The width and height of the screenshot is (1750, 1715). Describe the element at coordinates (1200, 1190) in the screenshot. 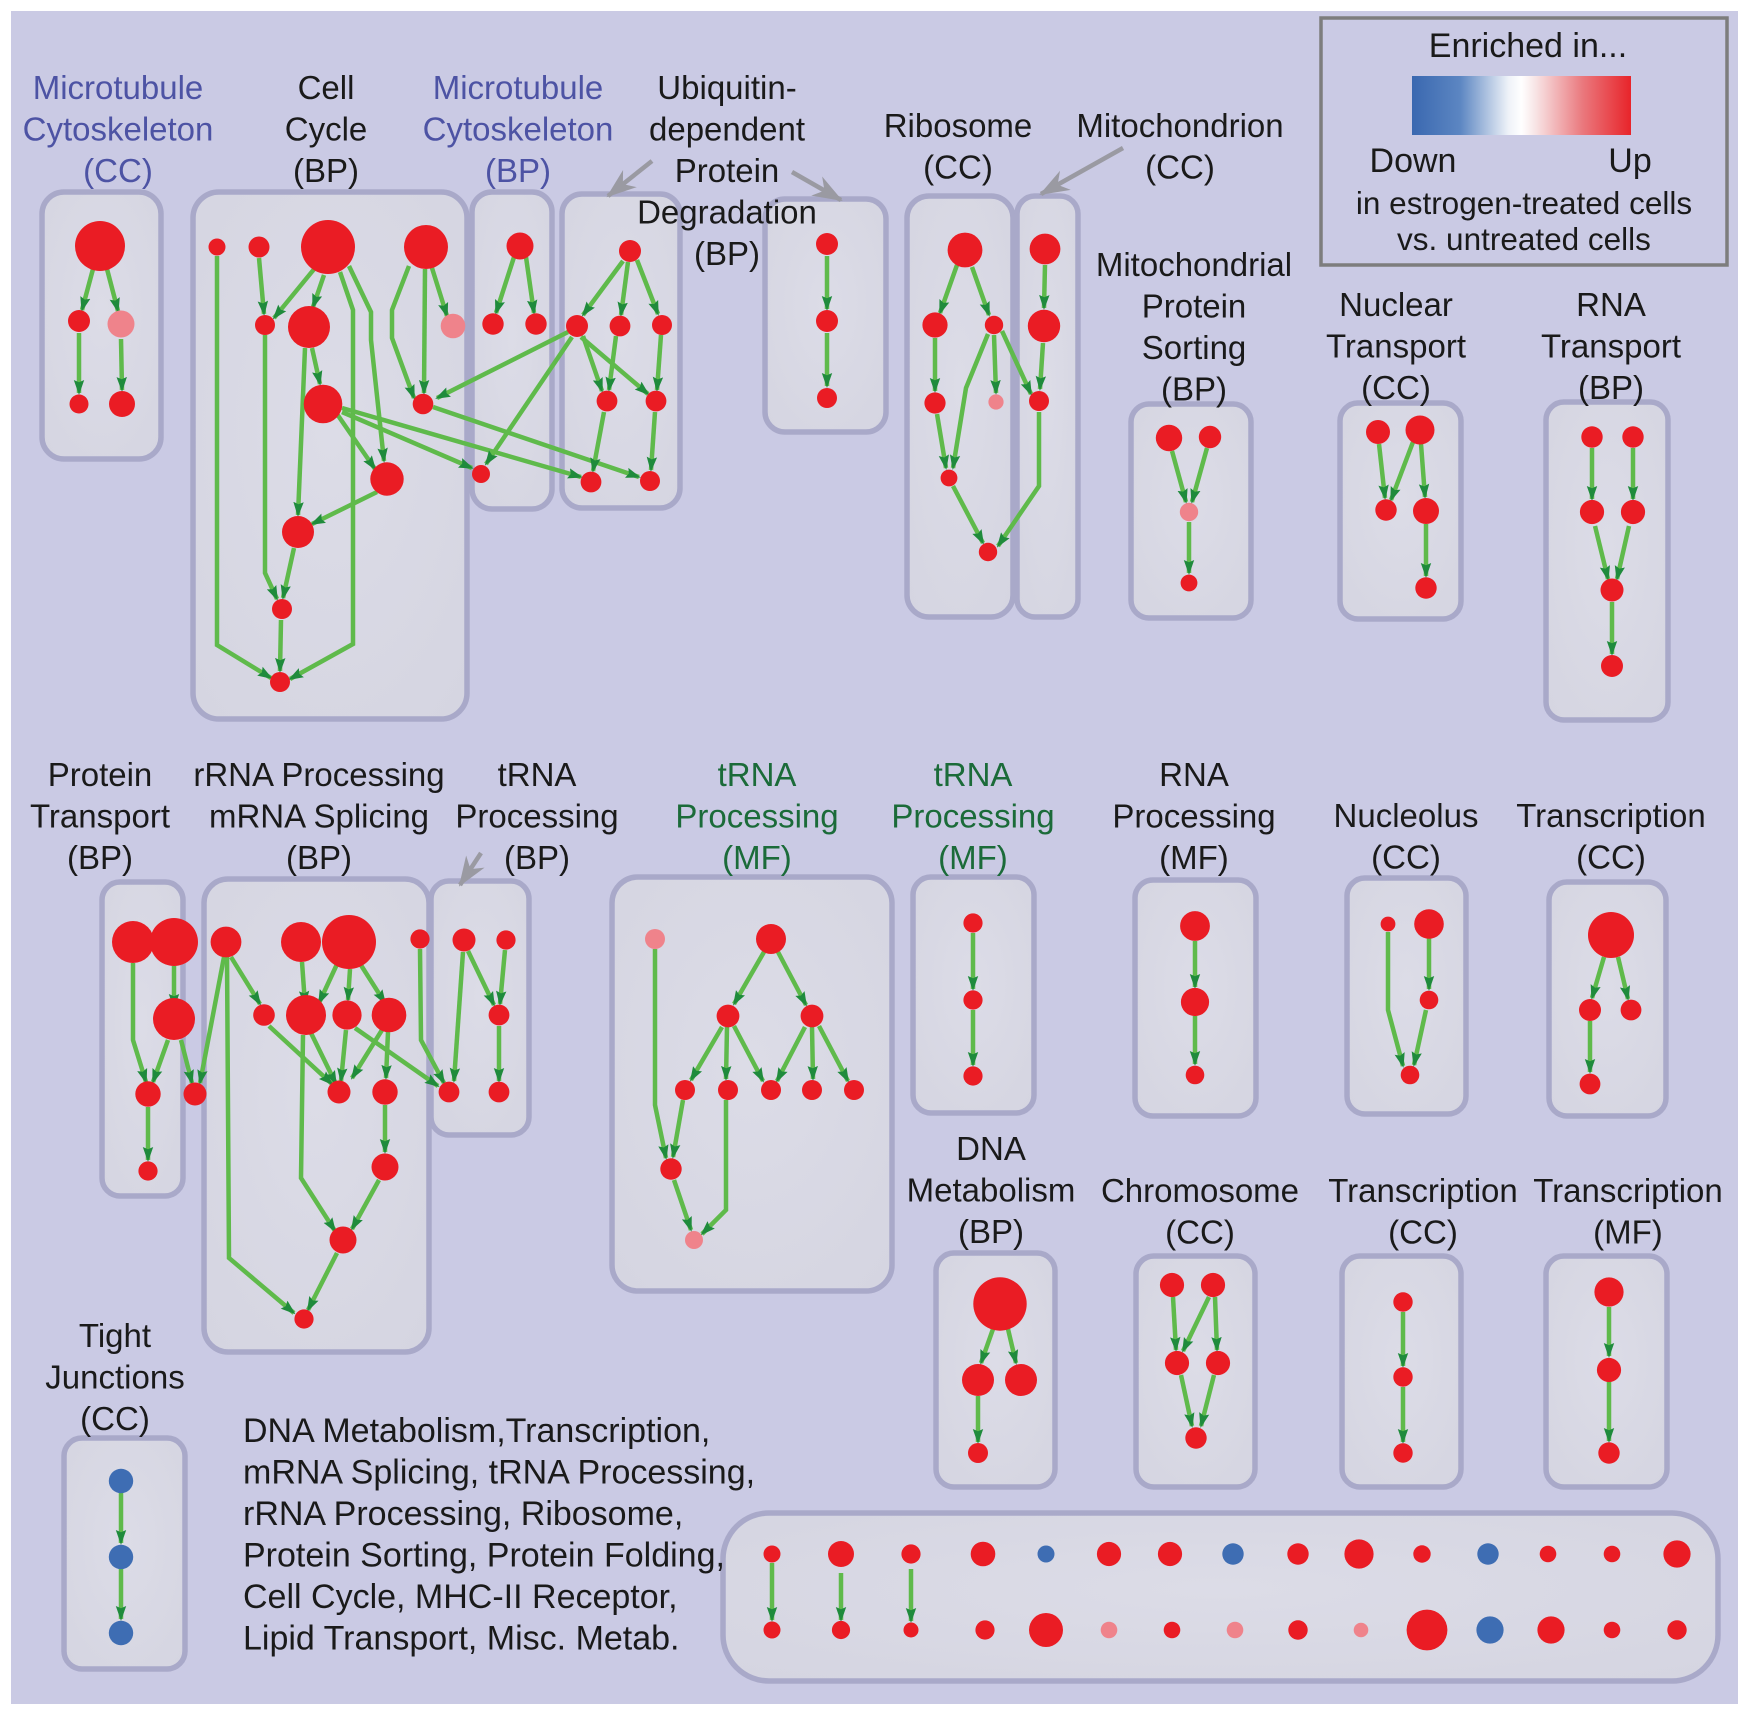

I see `svg-text: Chromosome` at that location.